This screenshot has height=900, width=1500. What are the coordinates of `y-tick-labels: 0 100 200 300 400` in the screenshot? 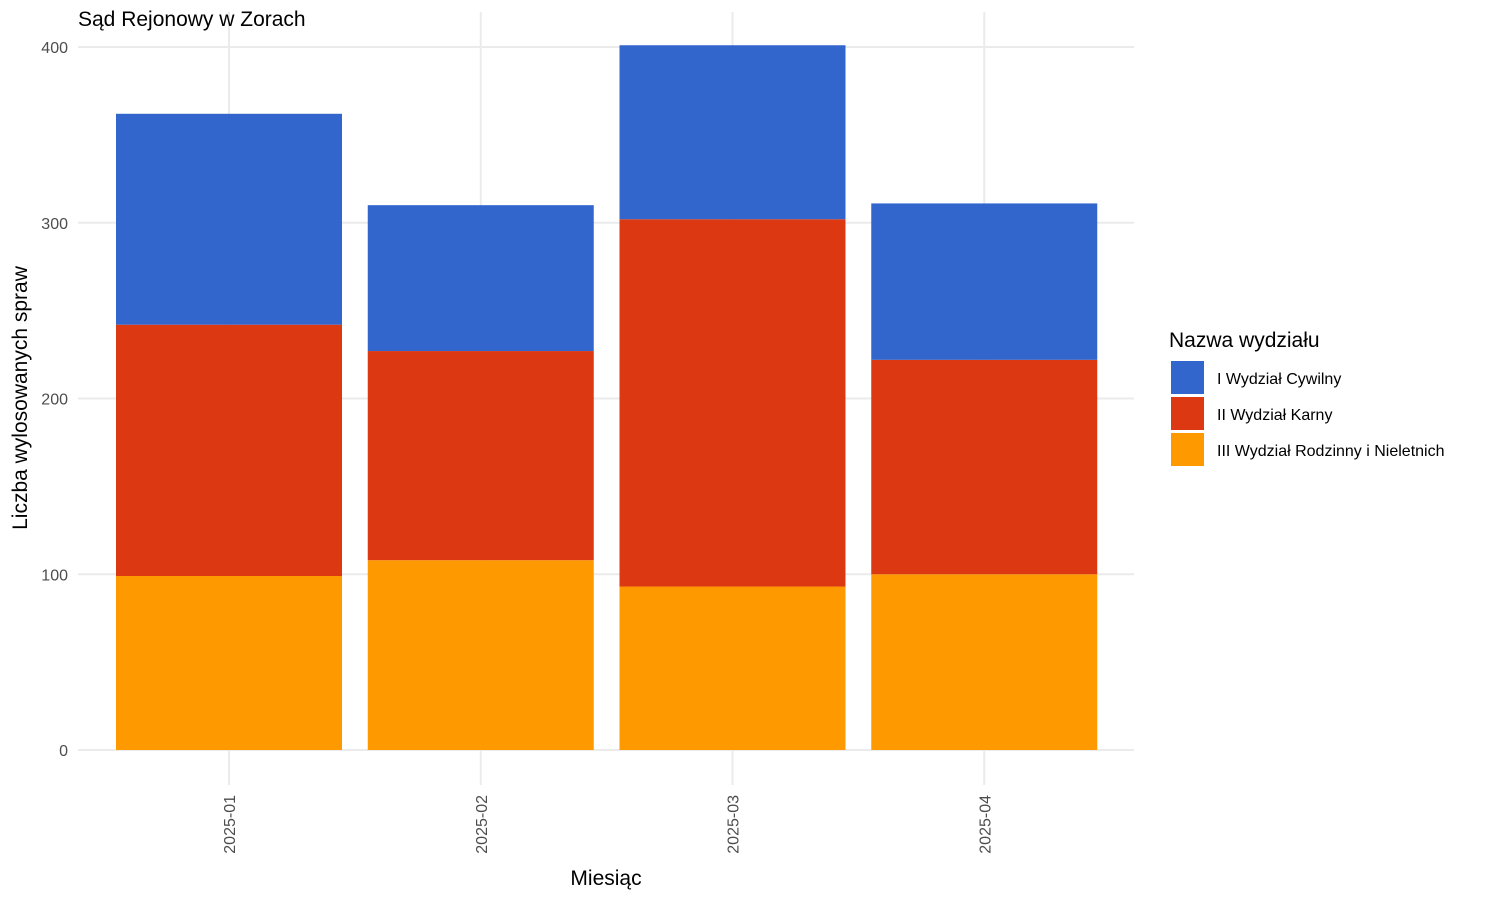 It's located at (54, 400).